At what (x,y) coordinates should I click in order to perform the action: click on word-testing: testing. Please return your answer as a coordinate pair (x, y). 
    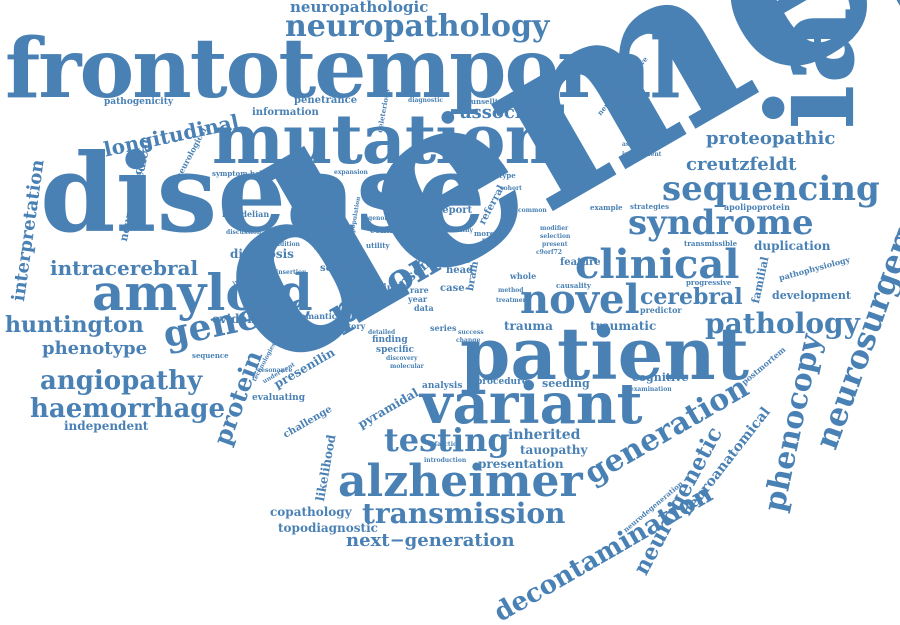
    Looking at the image, I should click on (447, 440).